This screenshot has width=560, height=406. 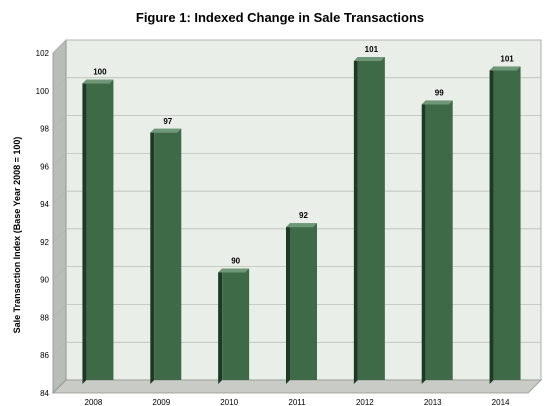 What do you see at coordinates (167, 121) in the screenshot?
I see `data-label: 97` at bounding box center [167, 121].